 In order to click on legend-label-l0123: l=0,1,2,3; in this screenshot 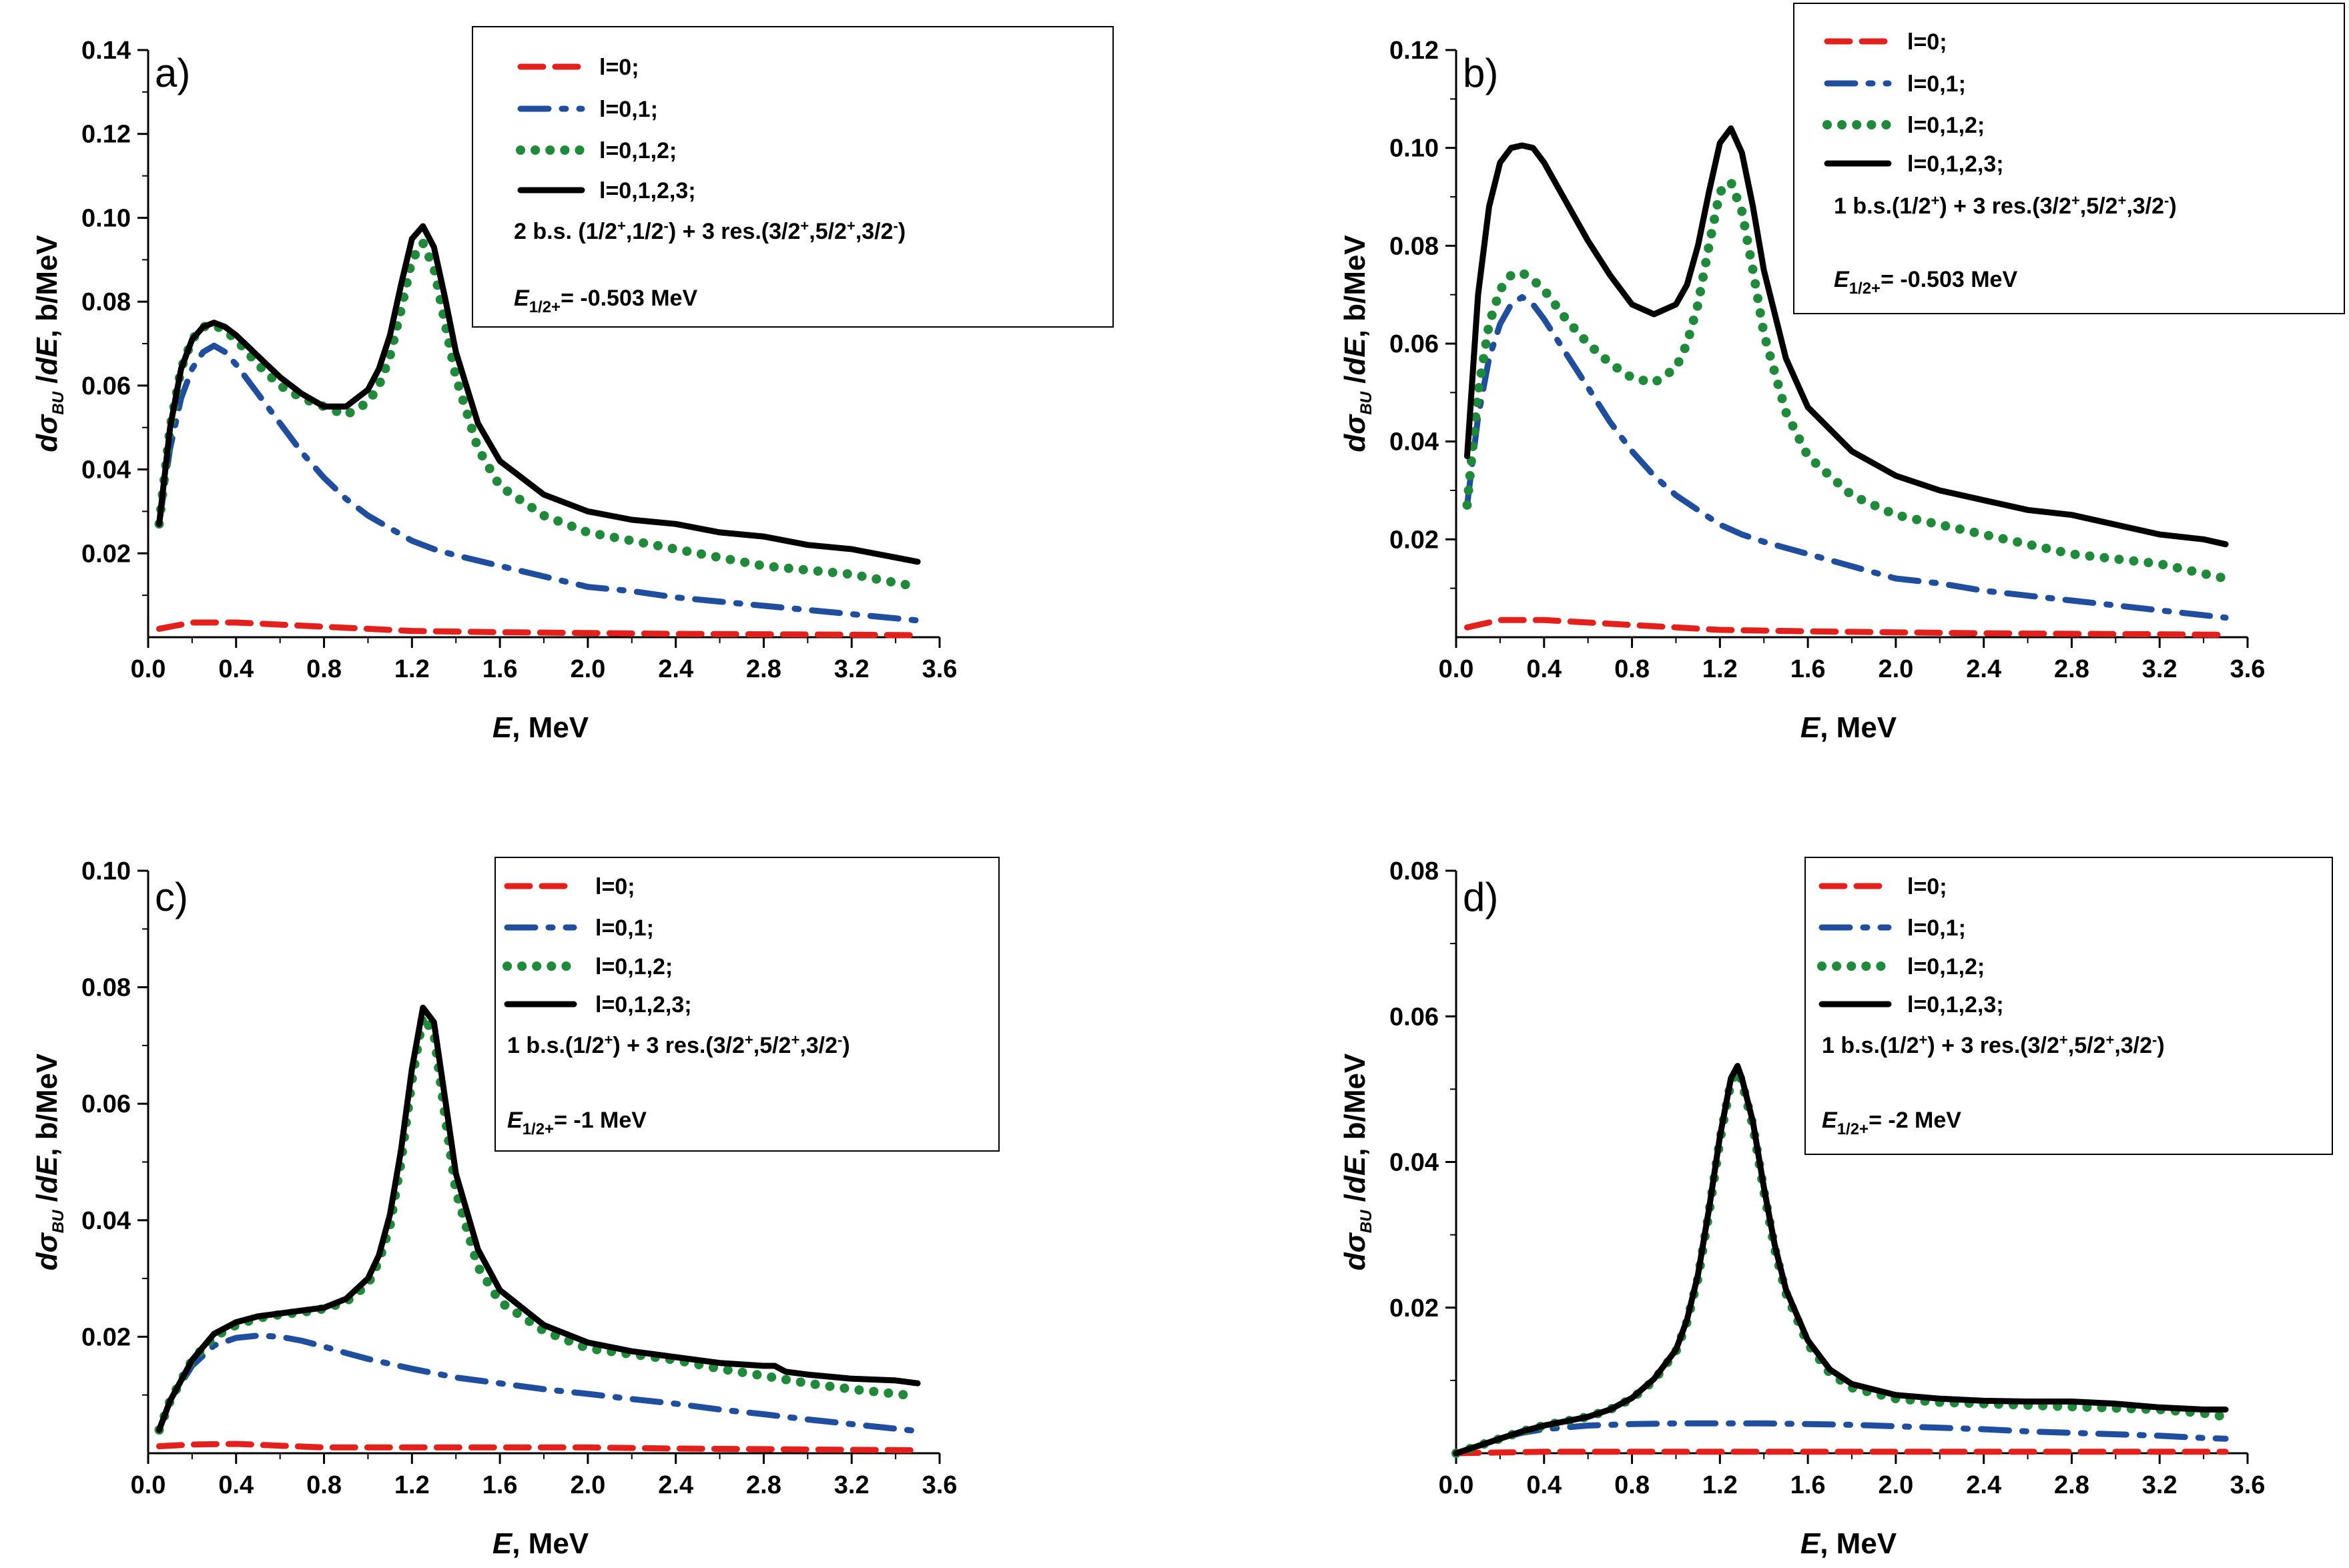, I will do `click(643, 1005)`.